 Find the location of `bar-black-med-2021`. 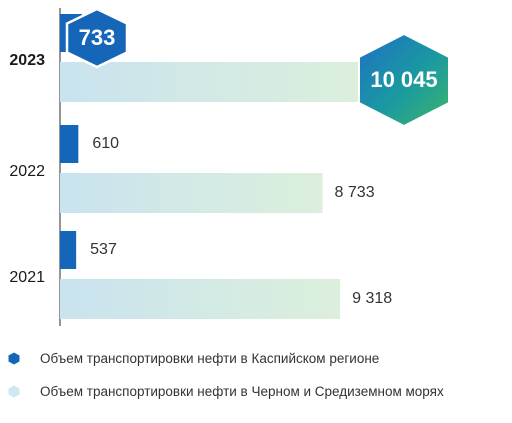

bar-black-med-2021 is located at coordinates (200, 299).